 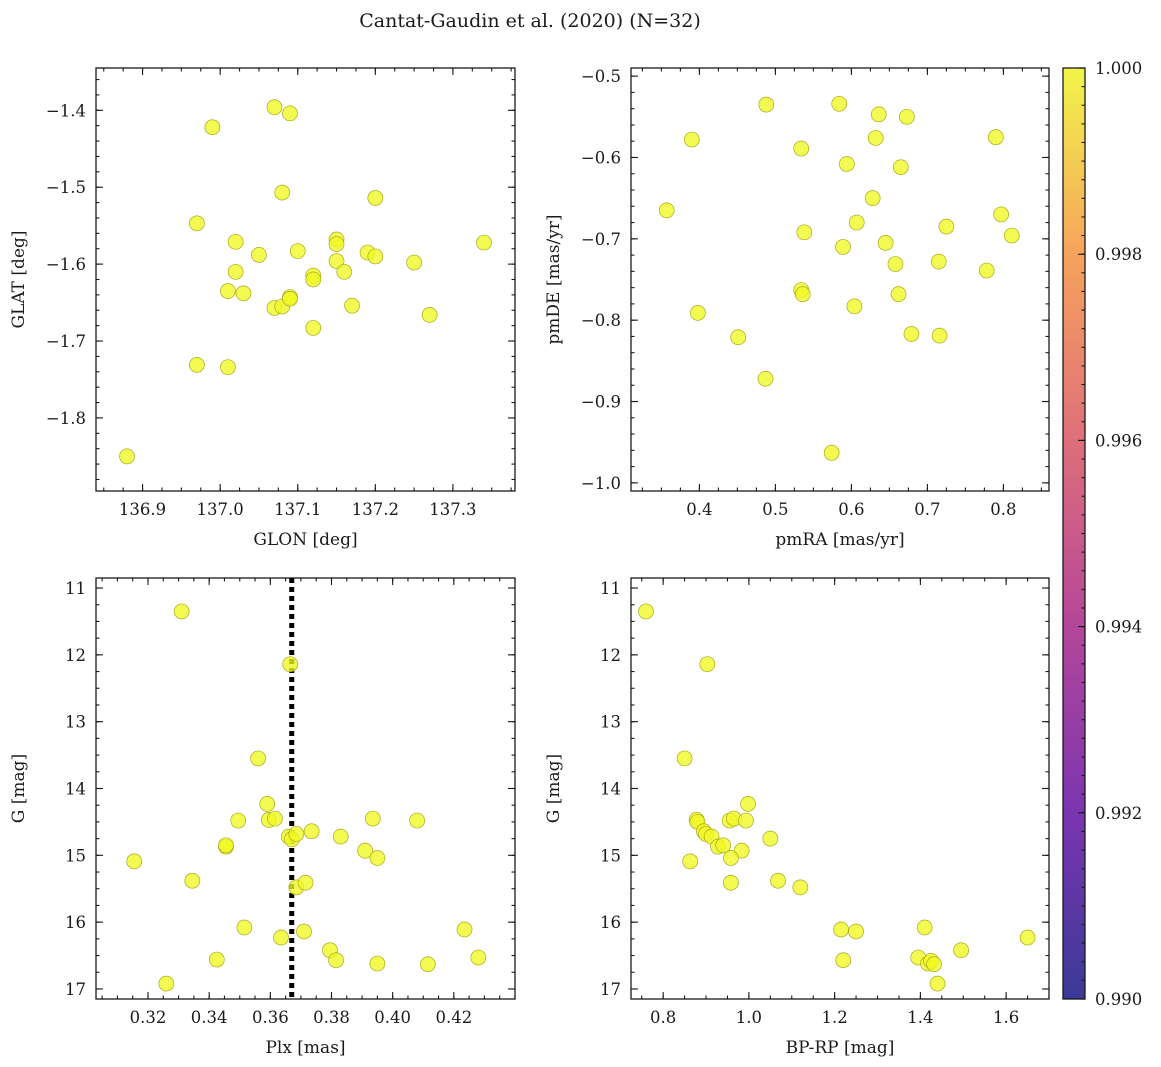 What do you see at coordinates (601, 239) in the screenshot?
I see `y-tick-label: −0.7` at bounding box center [601, 239].